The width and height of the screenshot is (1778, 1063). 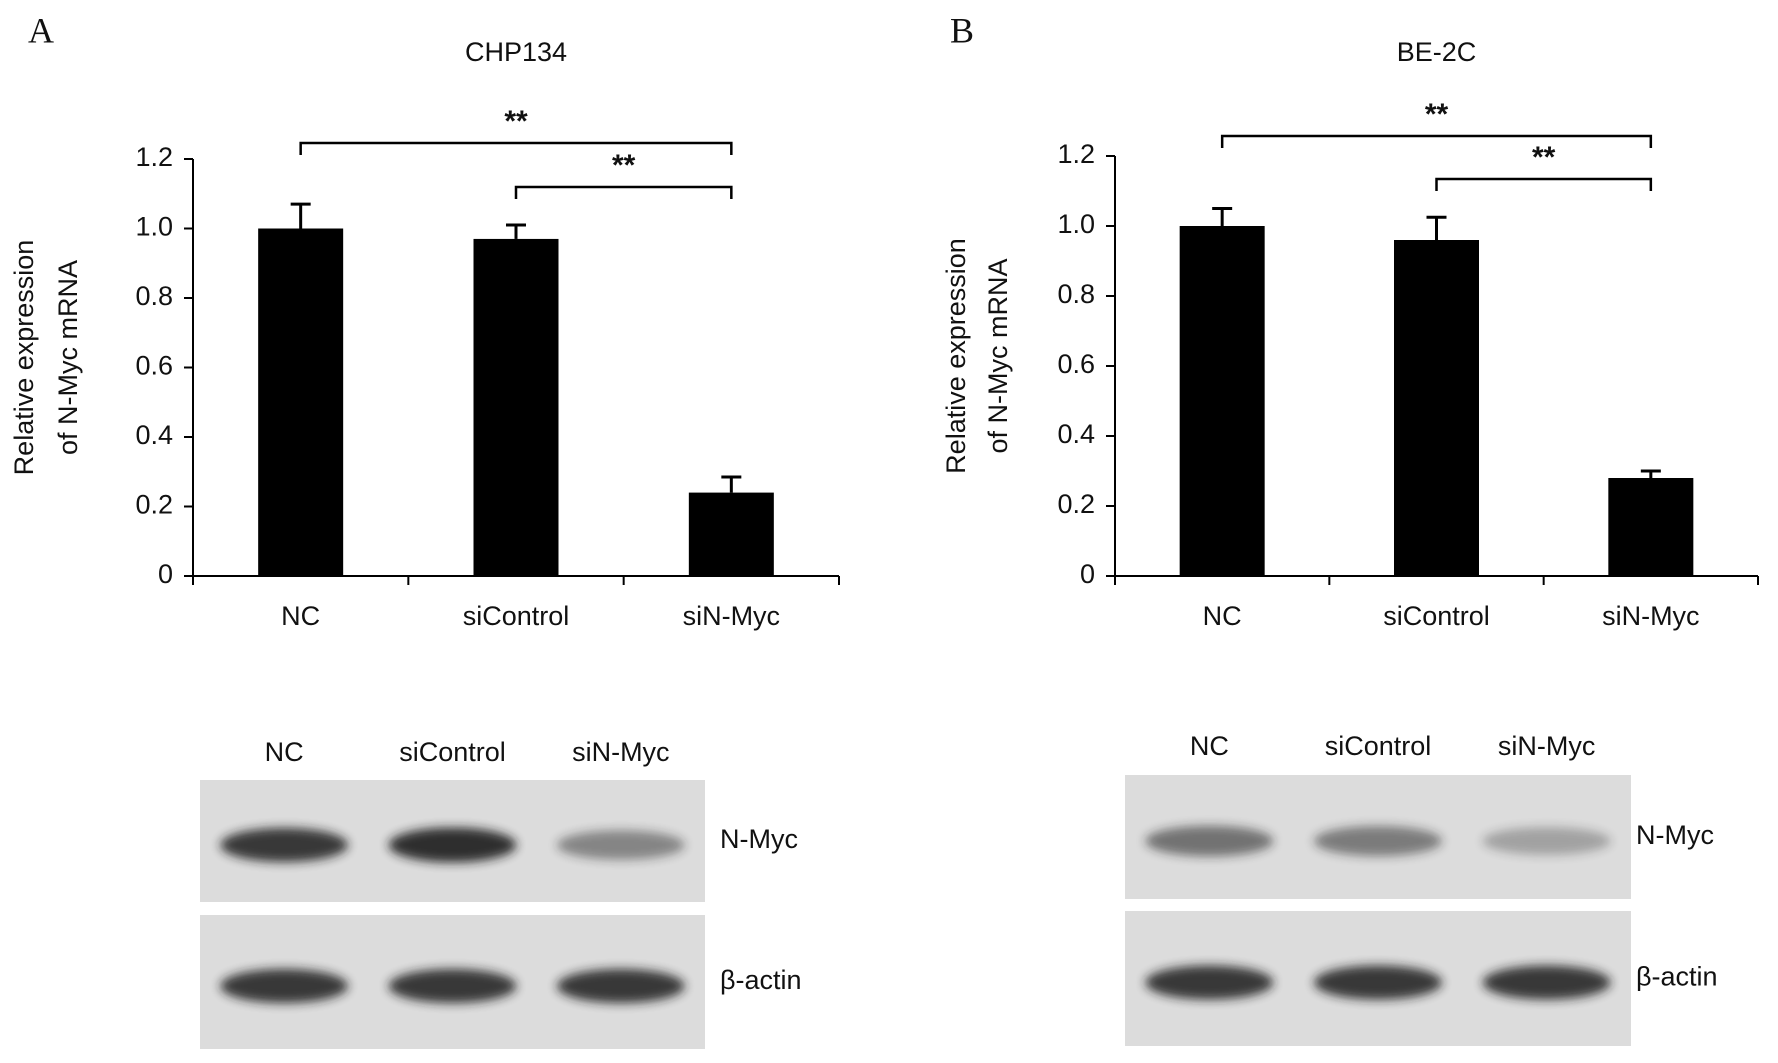 I want to click on chart-title: CHP134, so click(x=516, y=52).